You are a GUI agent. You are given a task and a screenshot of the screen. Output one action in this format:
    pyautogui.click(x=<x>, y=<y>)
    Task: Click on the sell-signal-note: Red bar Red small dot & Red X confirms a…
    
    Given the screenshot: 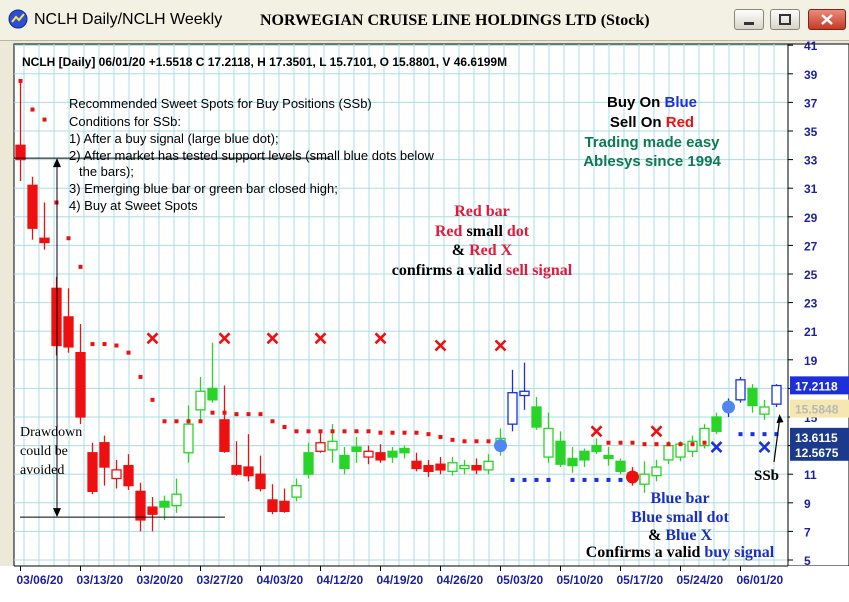 What is the action you would take?
    pyautogui.click(x=482, y=241)
    